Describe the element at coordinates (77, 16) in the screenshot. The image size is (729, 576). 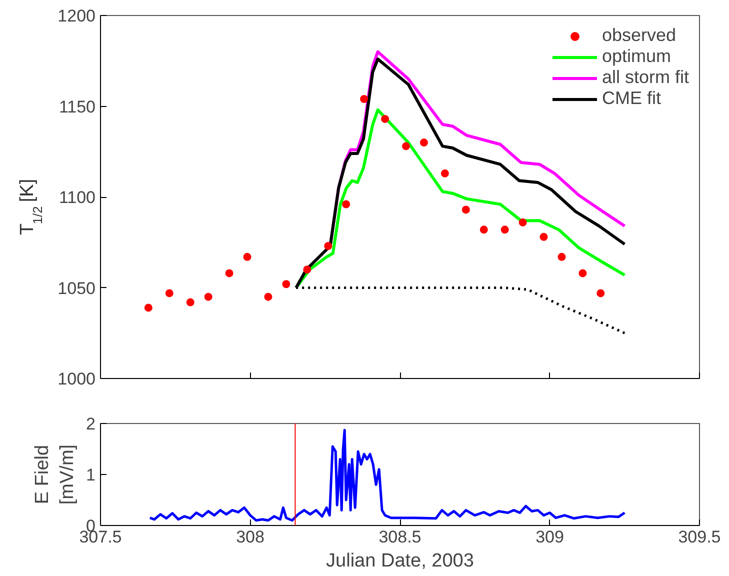
I see `y-tick-label: 1200` at that location.